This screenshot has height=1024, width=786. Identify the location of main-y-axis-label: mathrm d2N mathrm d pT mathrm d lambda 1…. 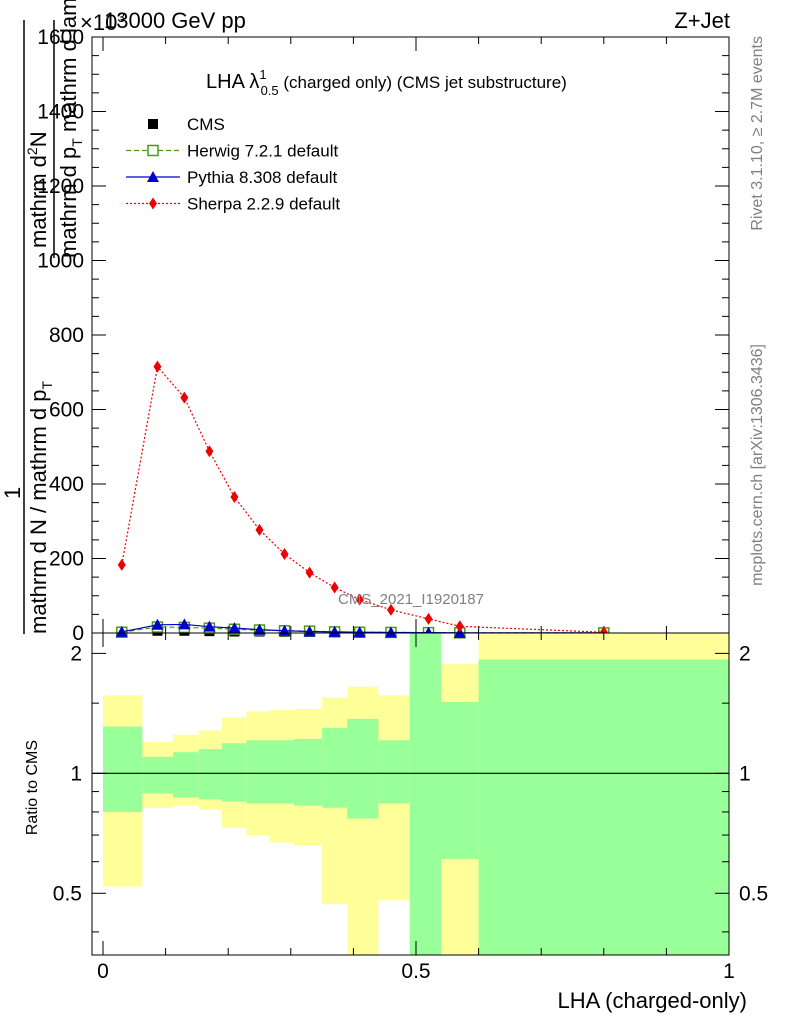
(42, 317).